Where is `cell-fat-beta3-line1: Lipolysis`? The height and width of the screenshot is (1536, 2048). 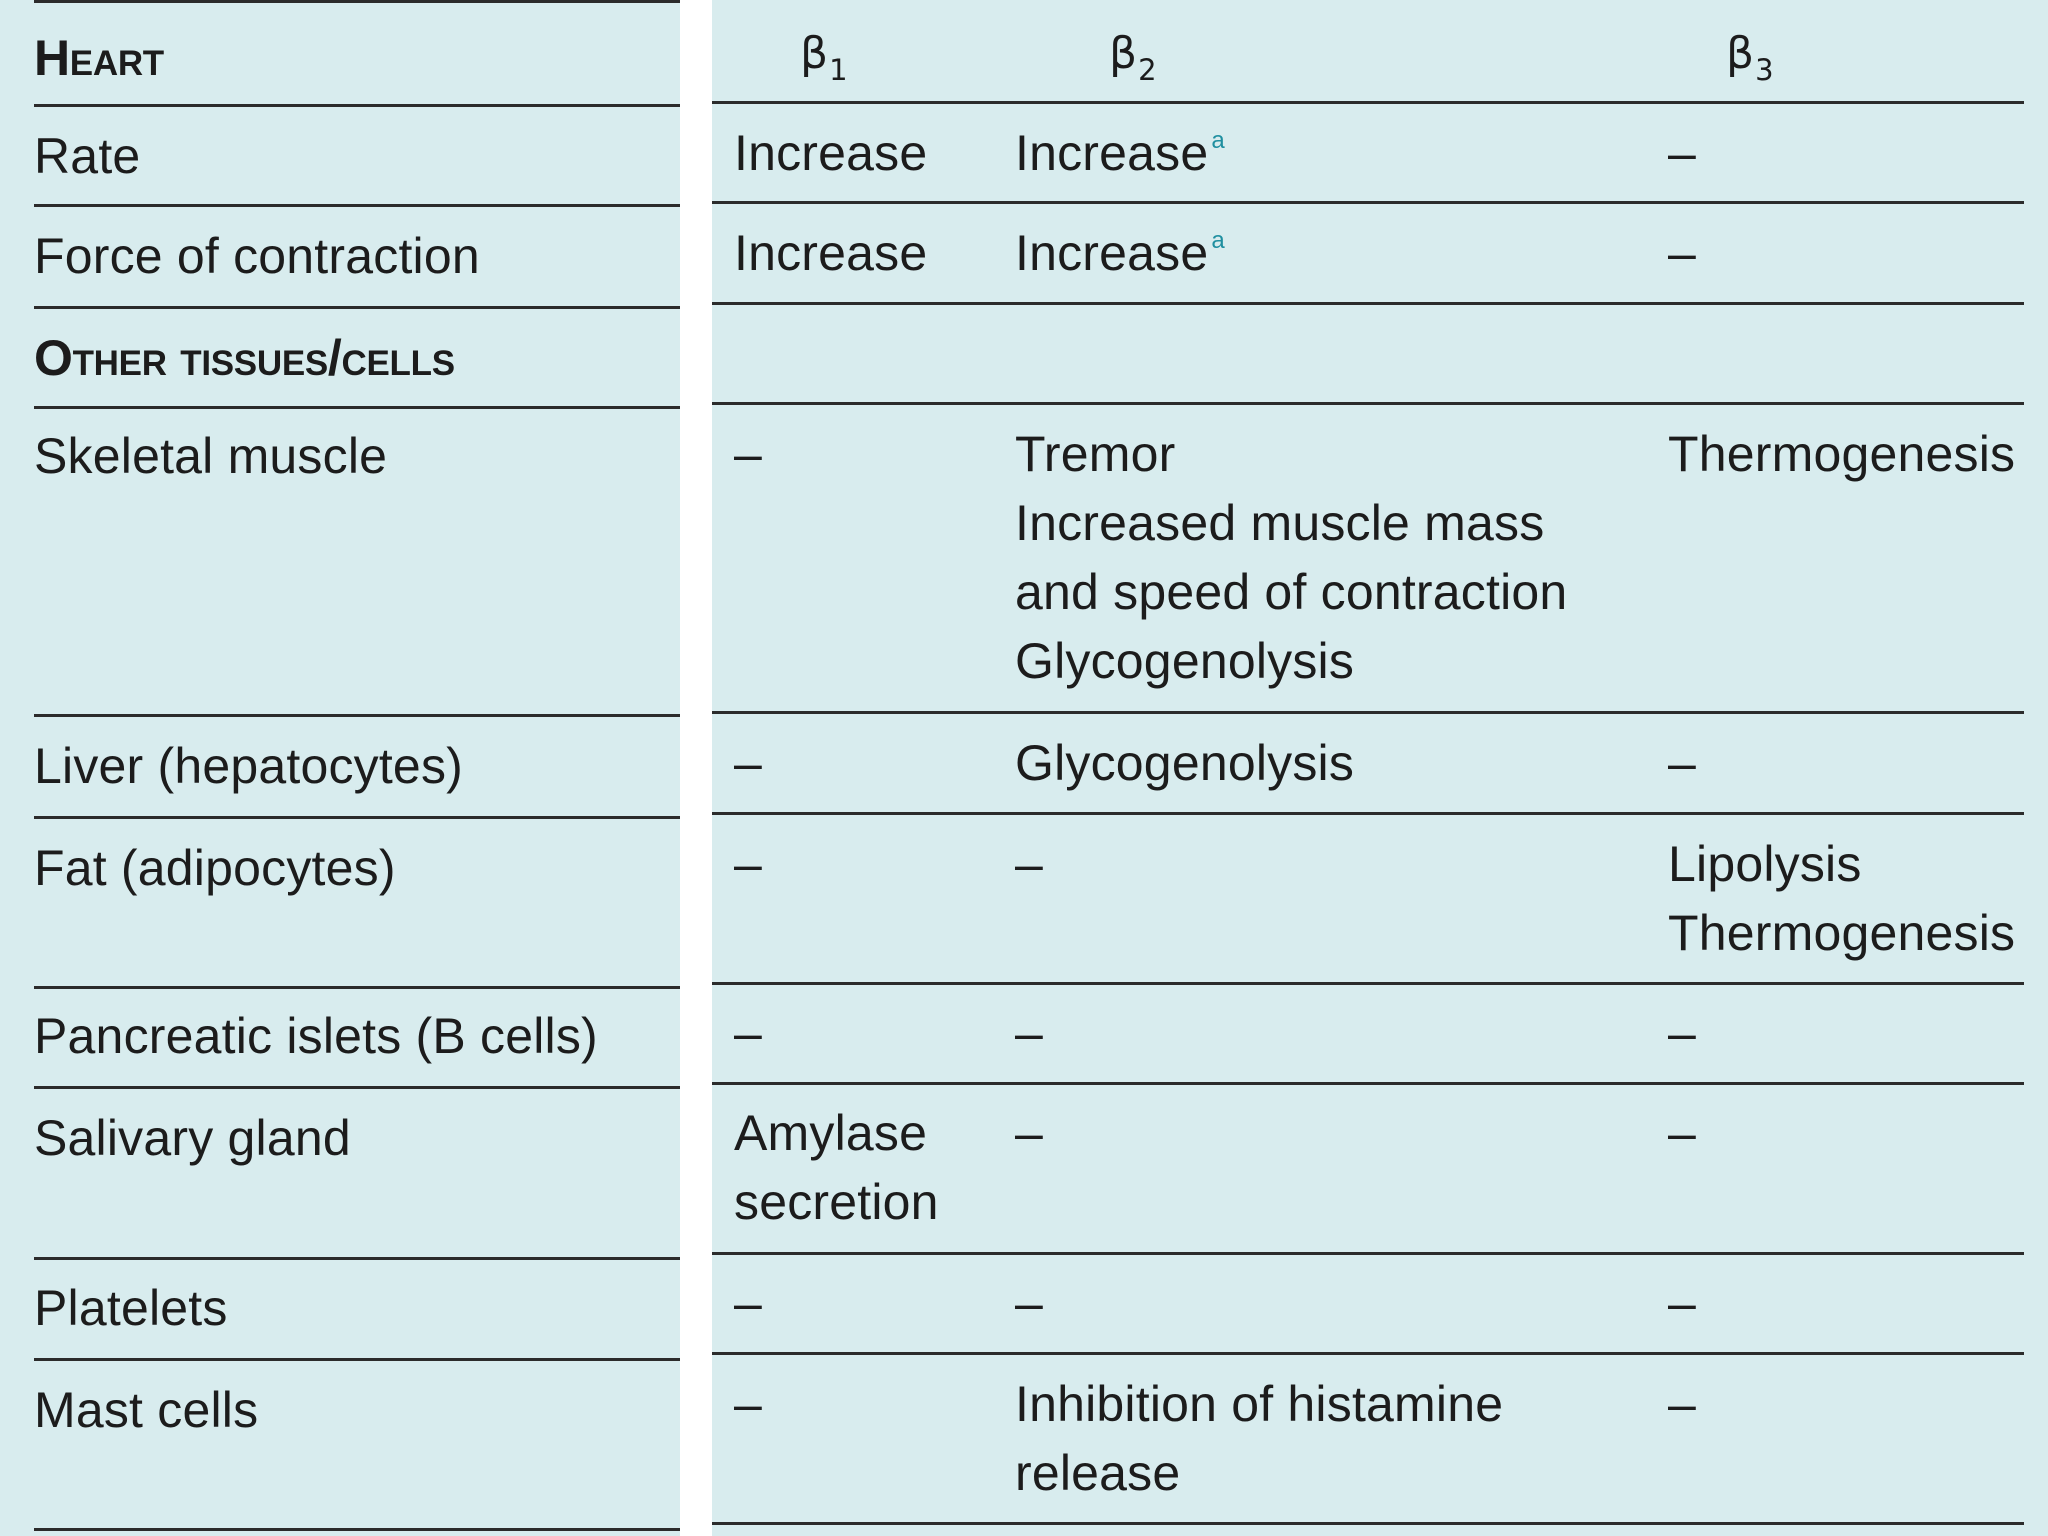
cell-fat-beta3-line1: Lipolysis is located at coordinates (1765, 864).